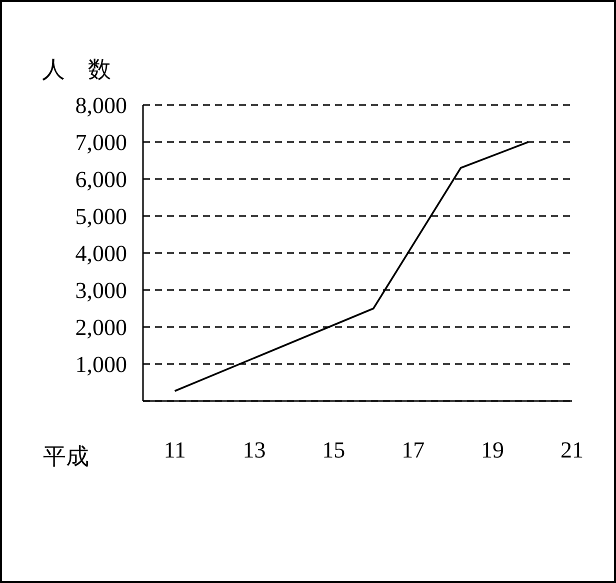 Image resolution: width=616 pixels, height=583 pixels. Describe the element at coordinates (254, 449) in the screenshot. I see `x-tick-label: 13` at that location.